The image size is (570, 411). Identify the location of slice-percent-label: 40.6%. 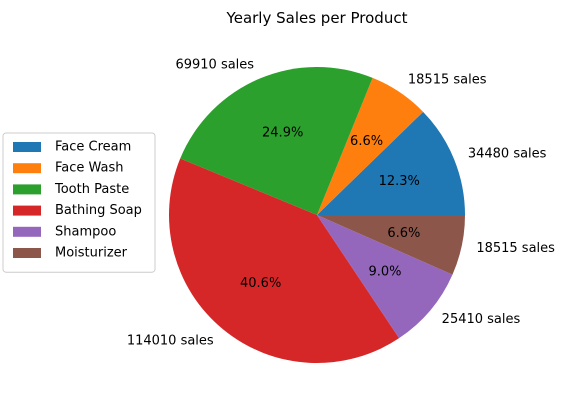
(260, 283).